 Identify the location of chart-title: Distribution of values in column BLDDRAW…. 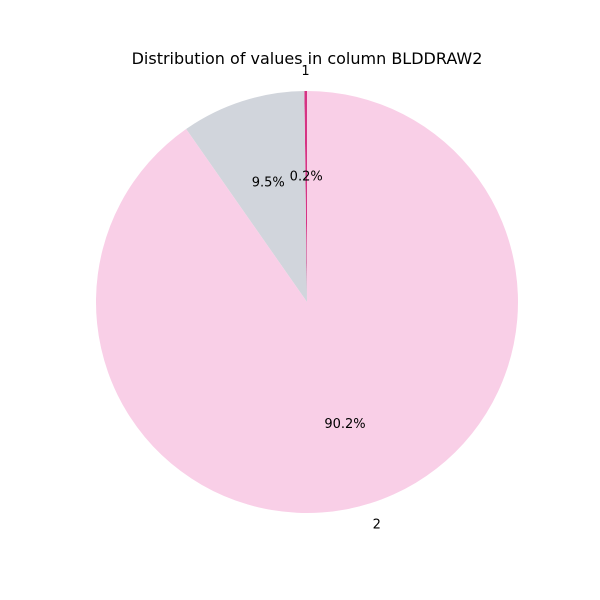
(307, 58).